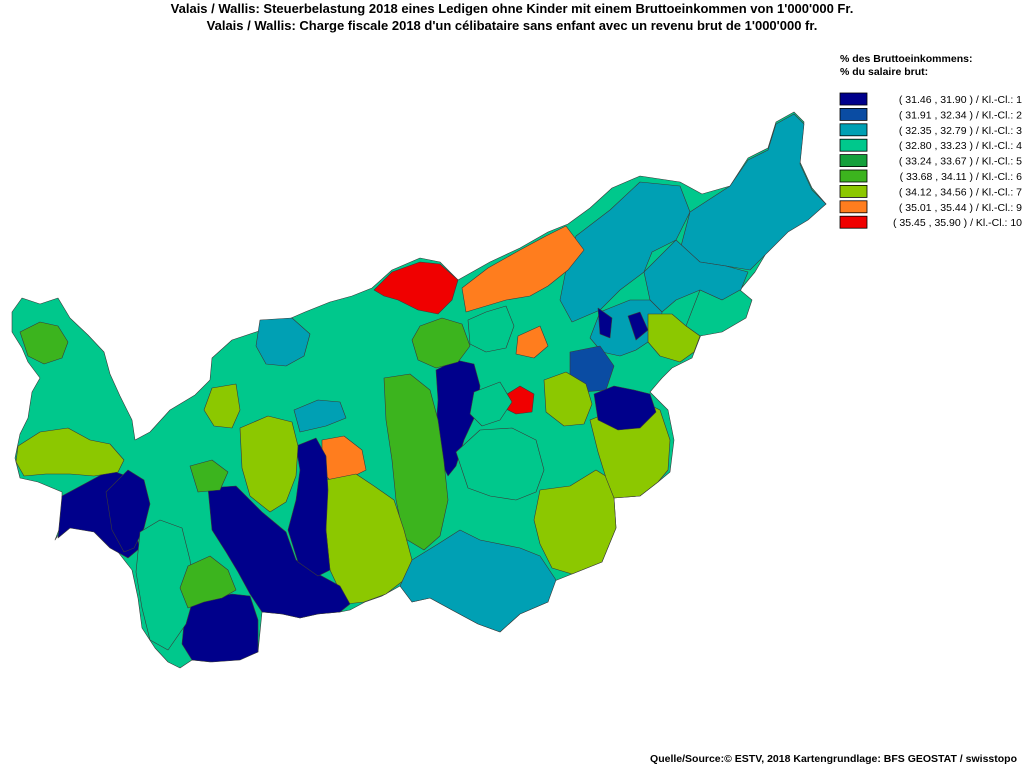 The width and height of the screenshot is (1024, 768). I want to click on region-green-small, so click(209, 476).